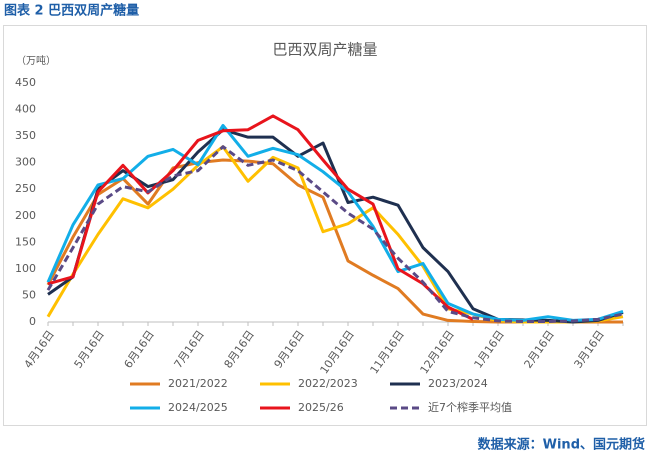 The image size is (651, 456). Describe the element at coordinates (539, 349) in the screenshot. I see `x-tick-label: 2月16日` at that location.